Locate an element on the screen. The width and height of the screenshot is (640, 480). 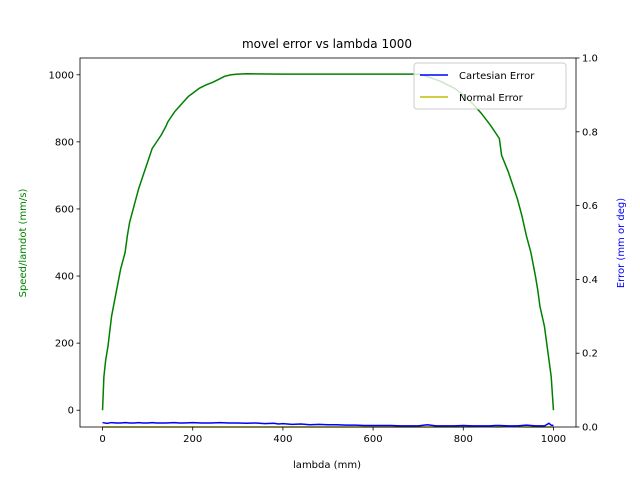
x-tick-label: 200 is located at coordinates (192, 439).